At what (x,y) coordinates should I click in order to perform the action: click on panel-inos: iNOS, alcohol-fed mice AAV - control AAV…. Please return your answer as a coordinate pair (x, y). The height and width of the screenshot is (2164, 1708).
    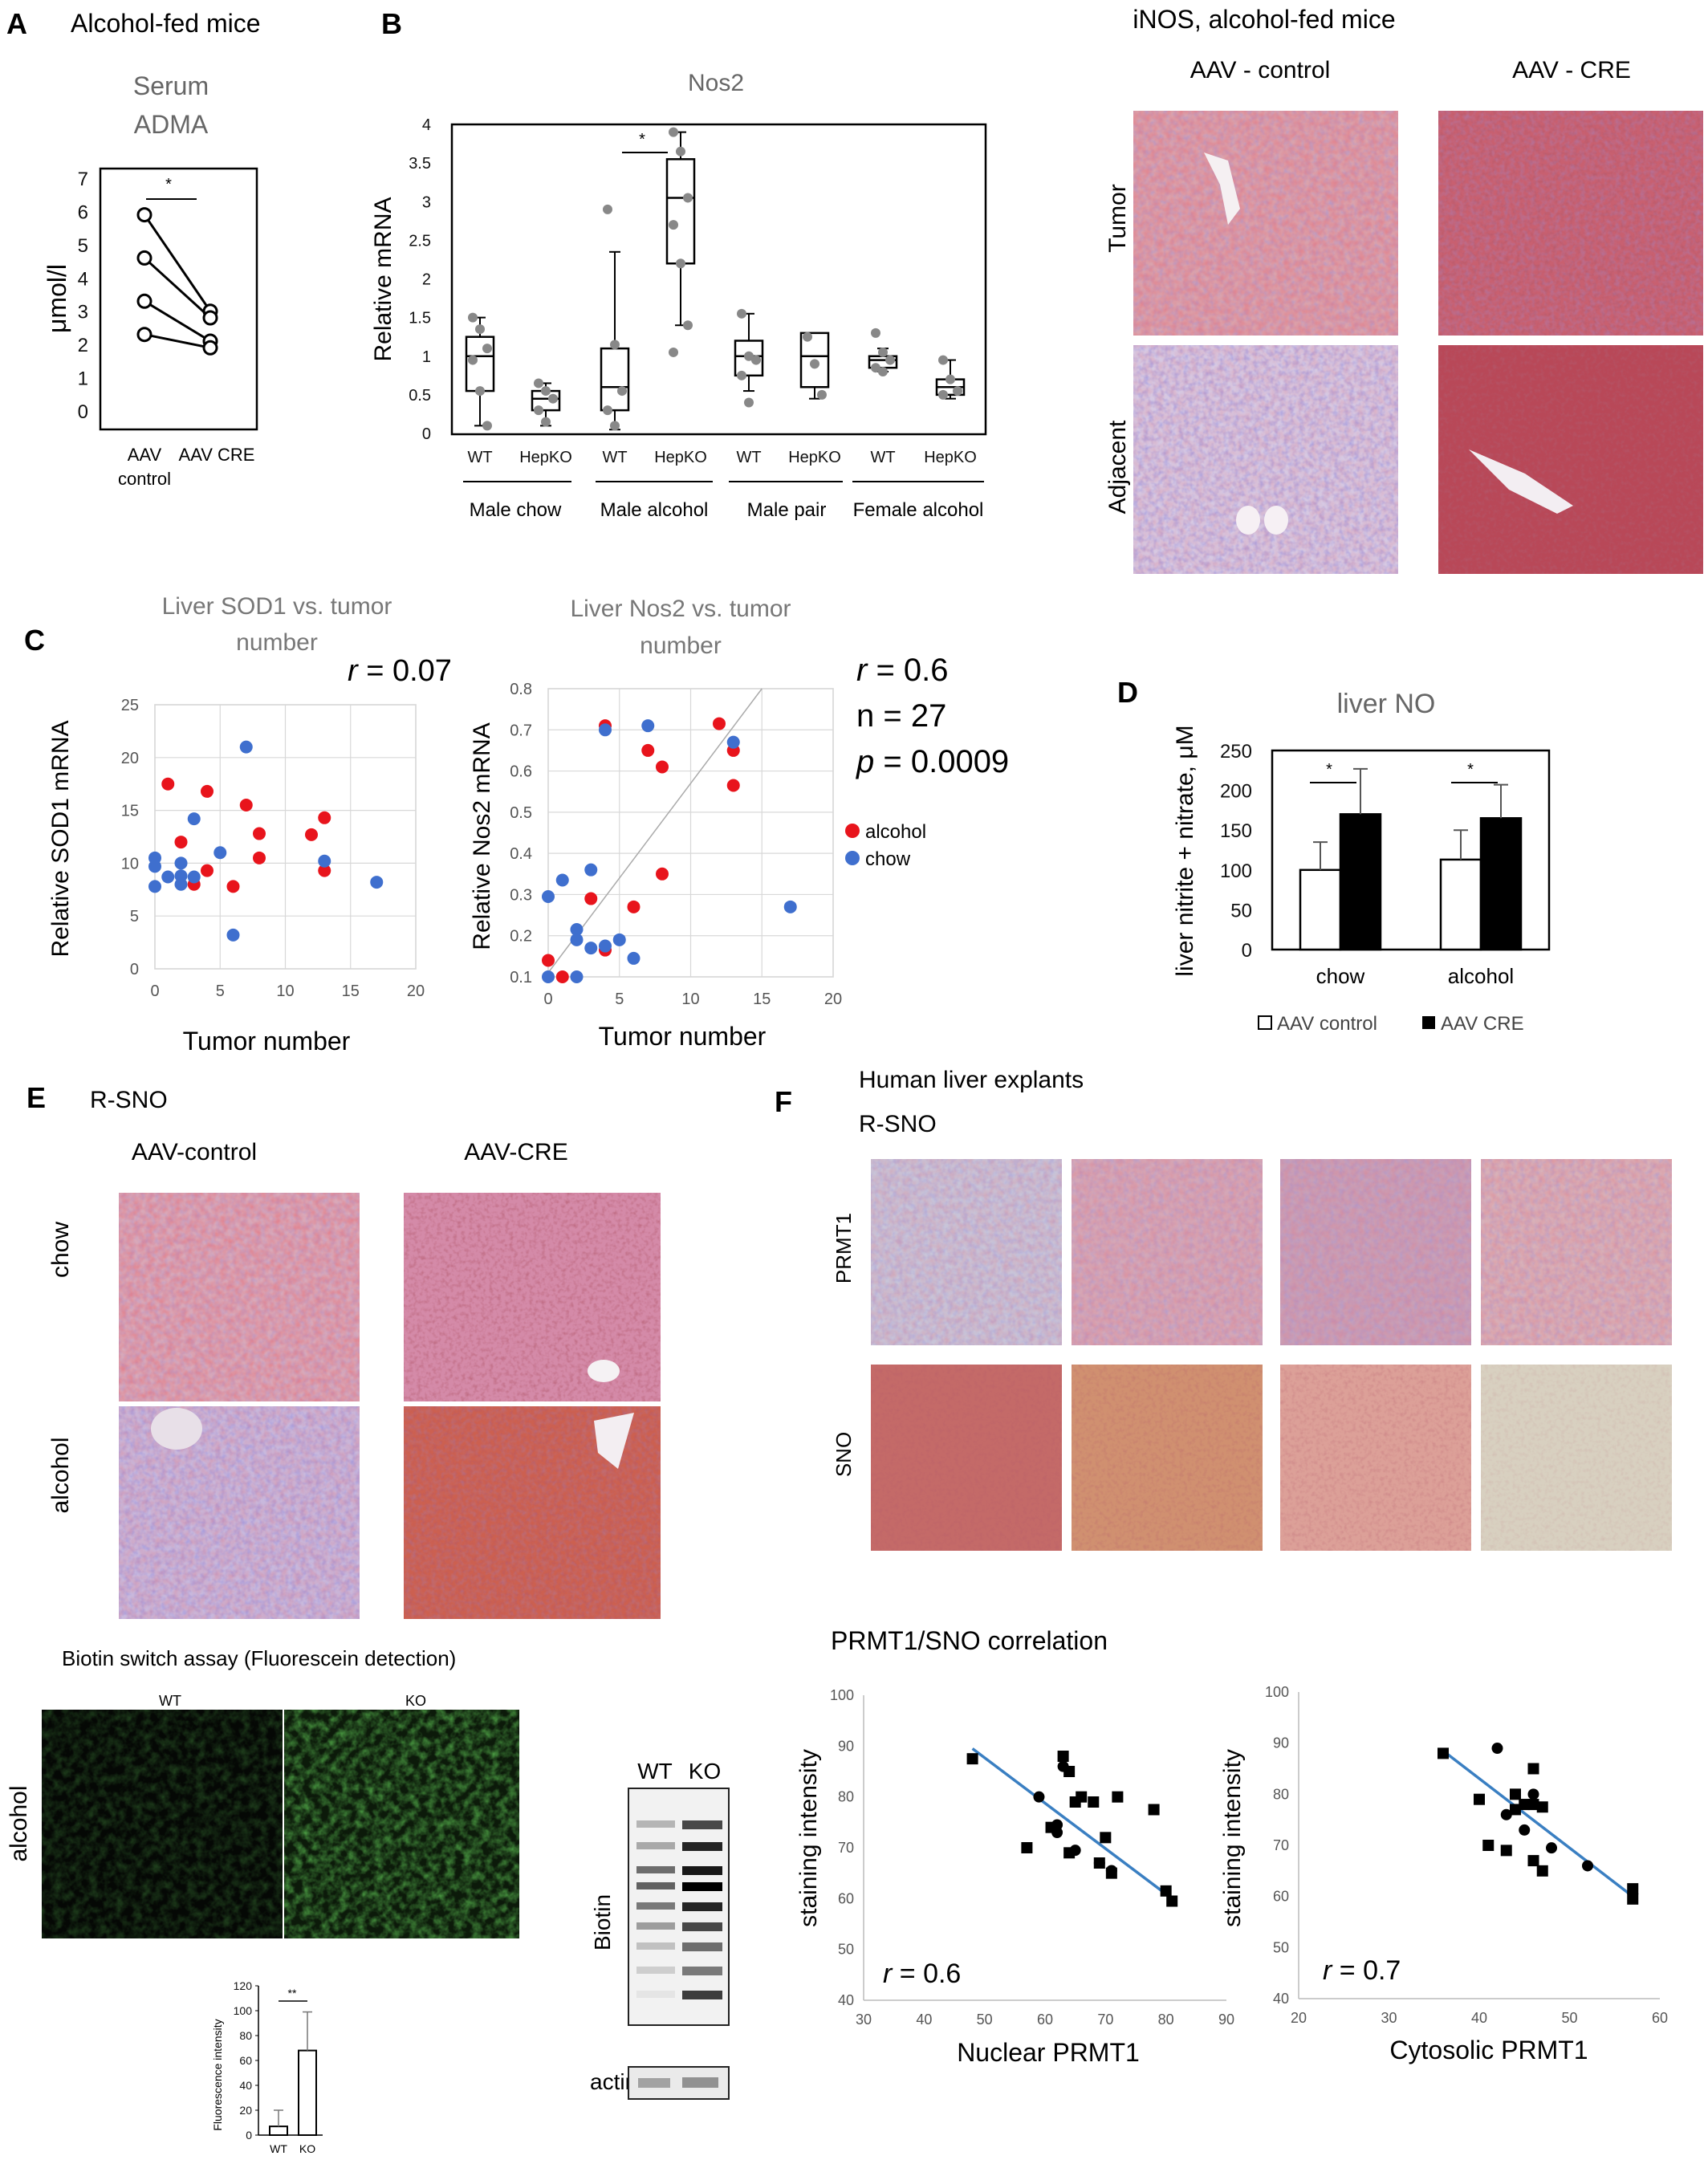
    Looking at the image, I should click on (1404, 289).